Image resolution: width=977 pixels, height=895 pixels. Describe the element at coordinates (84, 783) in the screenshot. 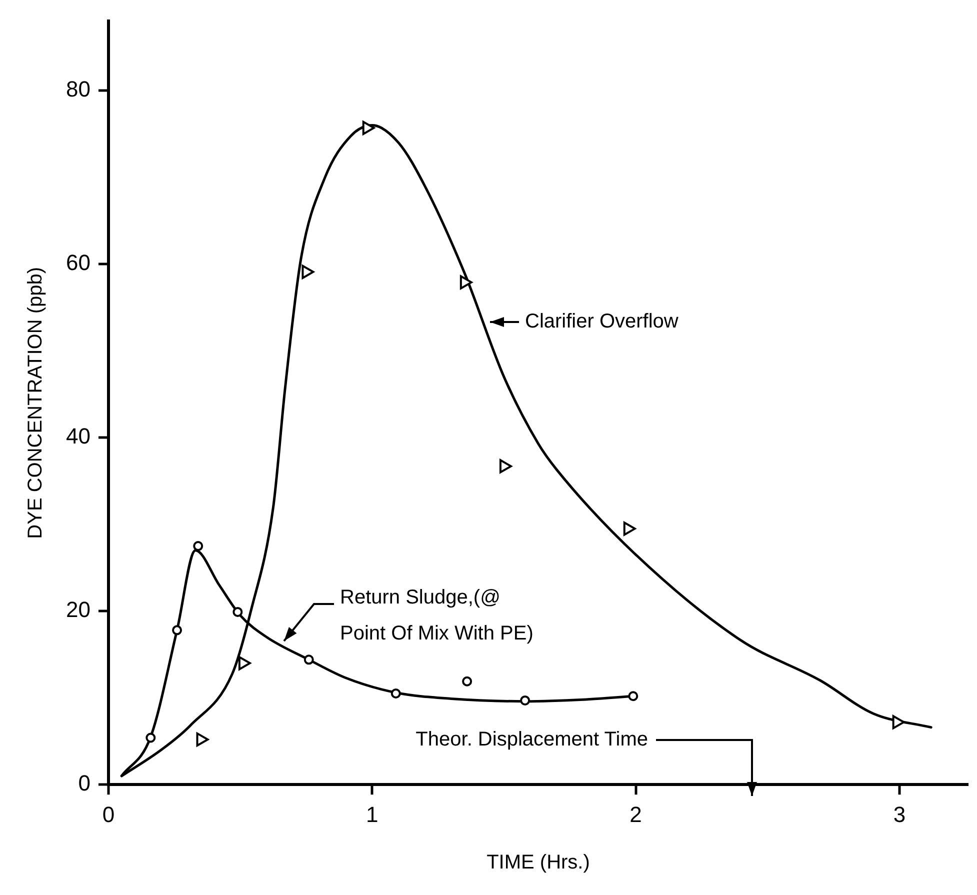

I see `y-tick-label: 0` at that location.